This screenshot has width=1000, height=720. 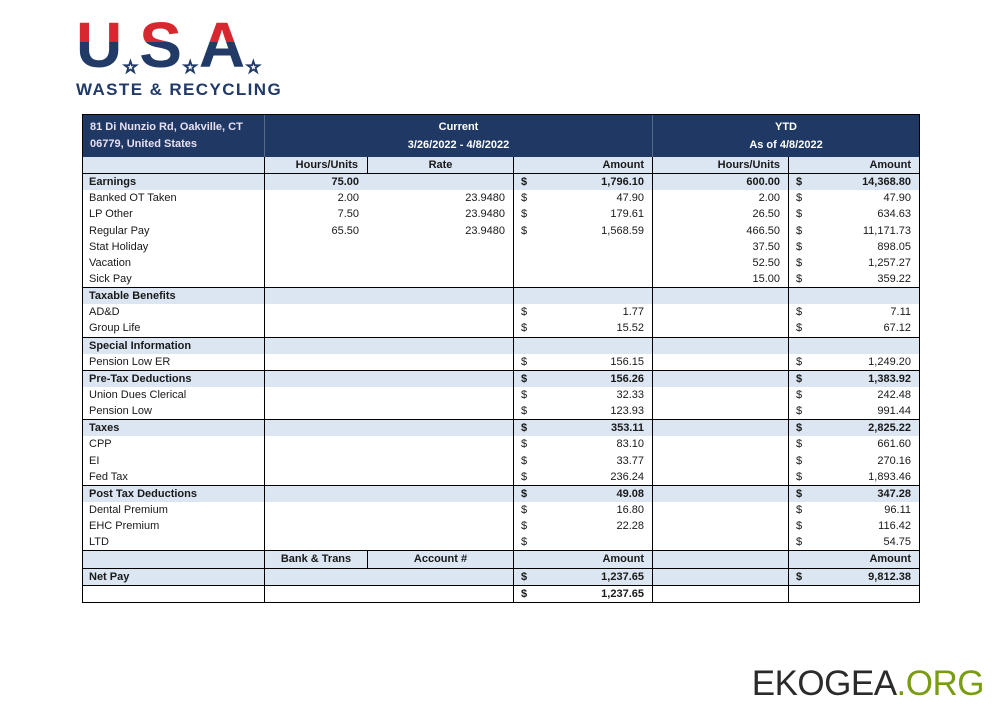 I want to click on amount-value: 270.16, so click(x=894, y=460).